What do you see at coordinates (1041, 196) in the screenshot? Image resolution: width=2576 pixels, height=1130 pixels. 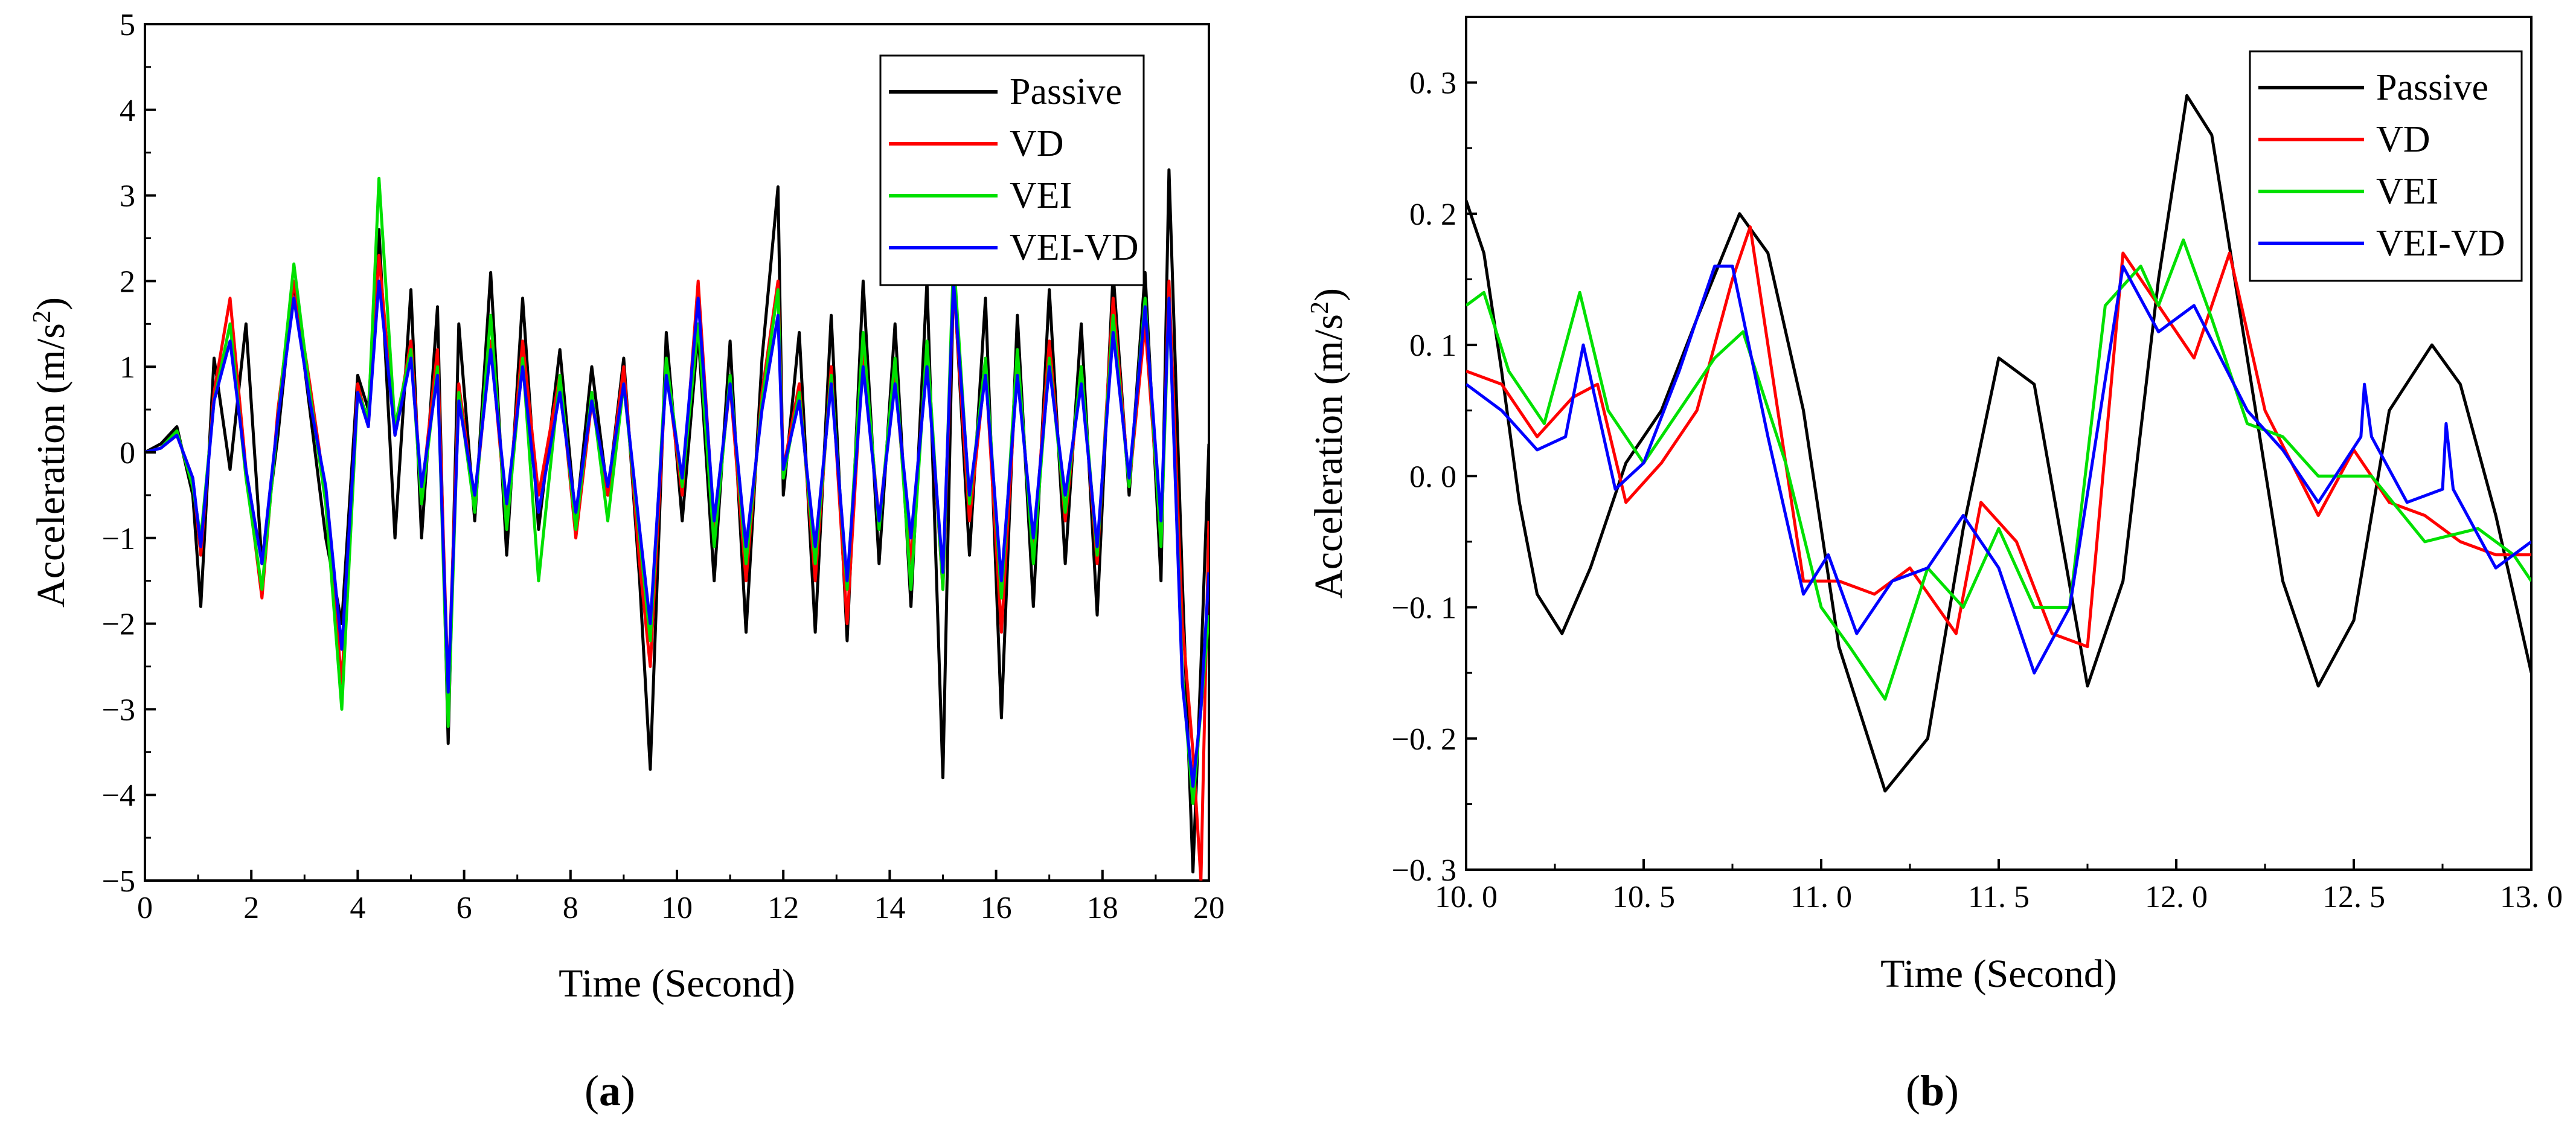 I see `legend-label-vei-a: VEI` at bounding box center [1041, 196].